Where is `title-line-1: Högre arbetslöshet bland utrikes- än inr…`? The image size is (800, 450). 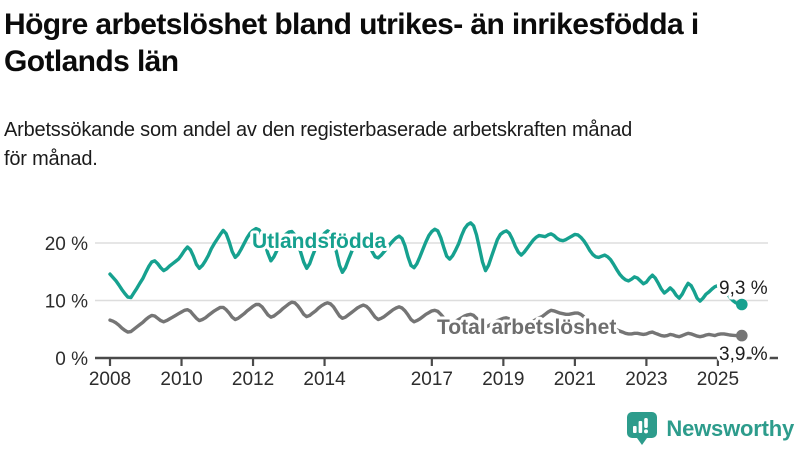
title-line-1: Högre arbetslöshet bland utrikes- än inr… is located at coordinates (351, 24).